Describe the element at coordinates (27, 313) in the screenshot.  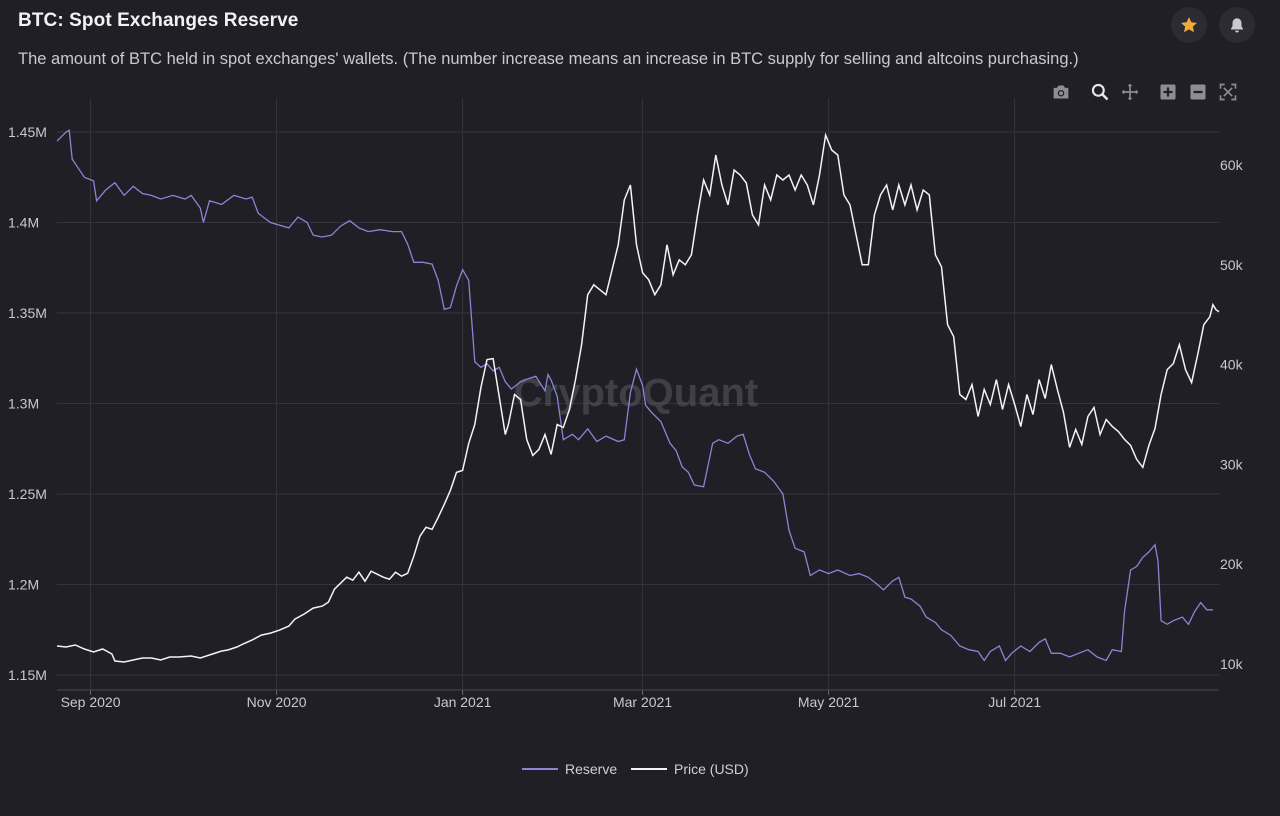
I see `left-tick-label: 1.35M` at that location.